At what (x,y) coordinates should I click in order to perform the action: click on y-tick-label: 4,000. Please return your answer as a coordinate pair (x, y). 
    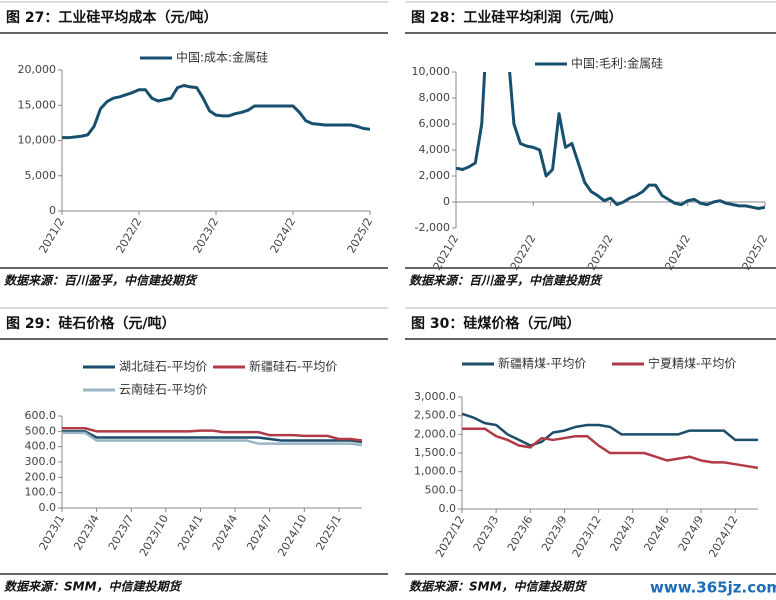
    Looking at the image, I should click on (435, 149).